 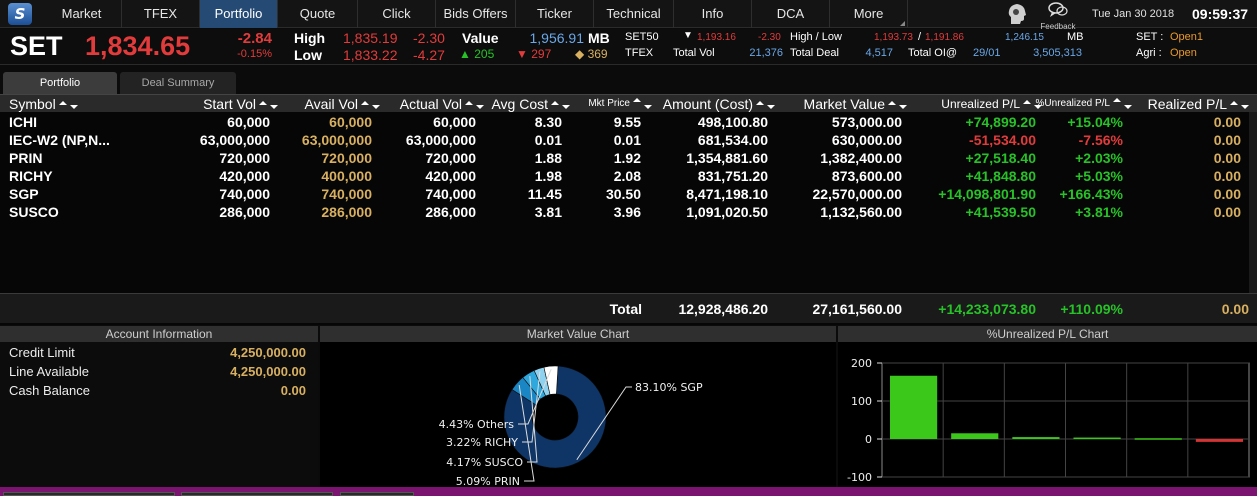 I want to click on cell-amount: 498,100.80, so click(x=732, y=122).